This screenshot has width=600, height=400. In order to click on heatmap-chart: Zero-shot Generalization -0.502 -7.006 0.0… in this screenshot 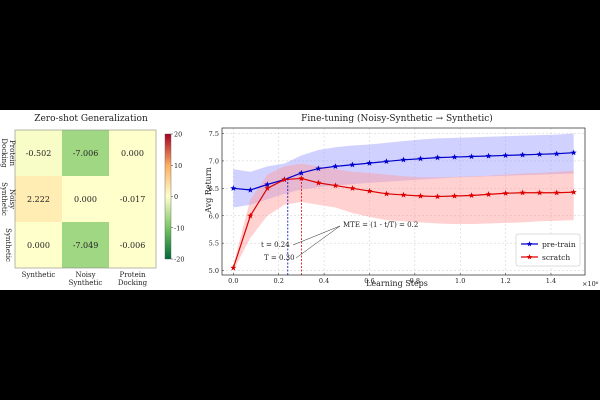, I will do `click(92, 200)`.